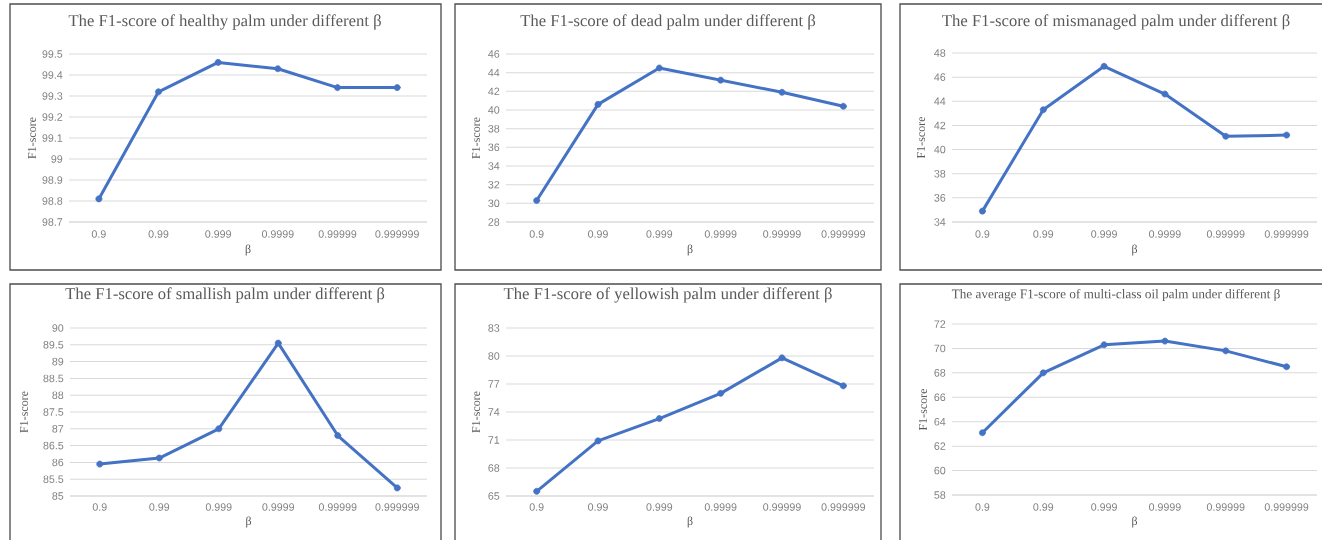  Describe the element at coordinates (940, 446) in the screenshot. I see `y-tick-label: 62` at that location.